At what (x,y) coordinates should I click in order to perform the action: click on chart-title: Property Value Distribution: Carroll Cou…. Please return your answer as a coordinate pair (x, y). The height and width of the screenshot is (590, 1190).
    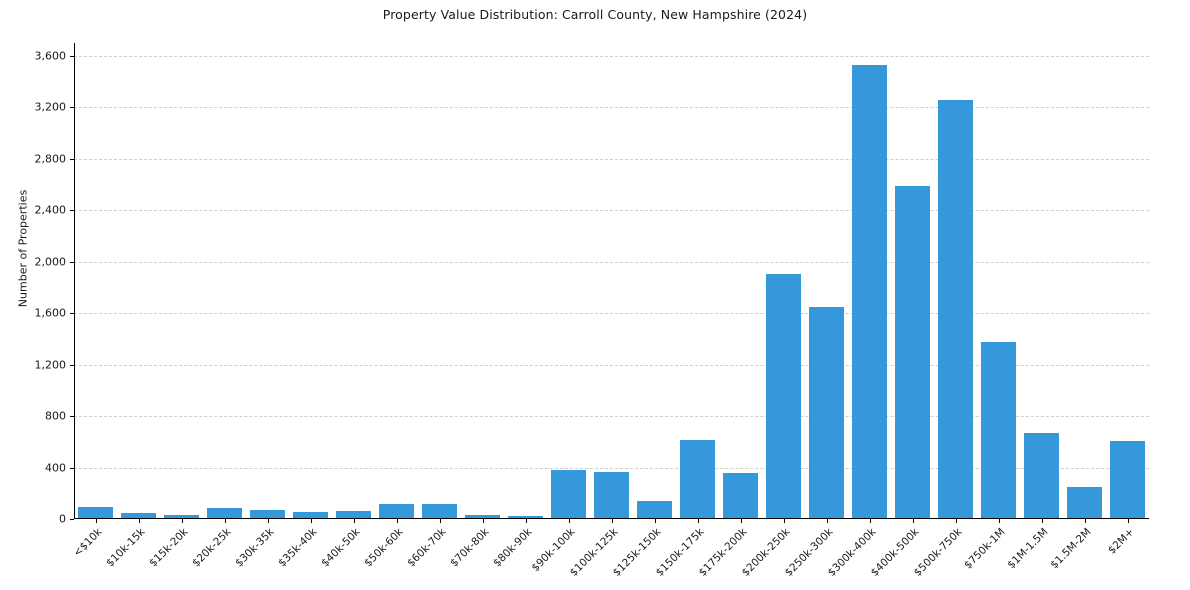
    Looking at the image, I should click on (595, 14).